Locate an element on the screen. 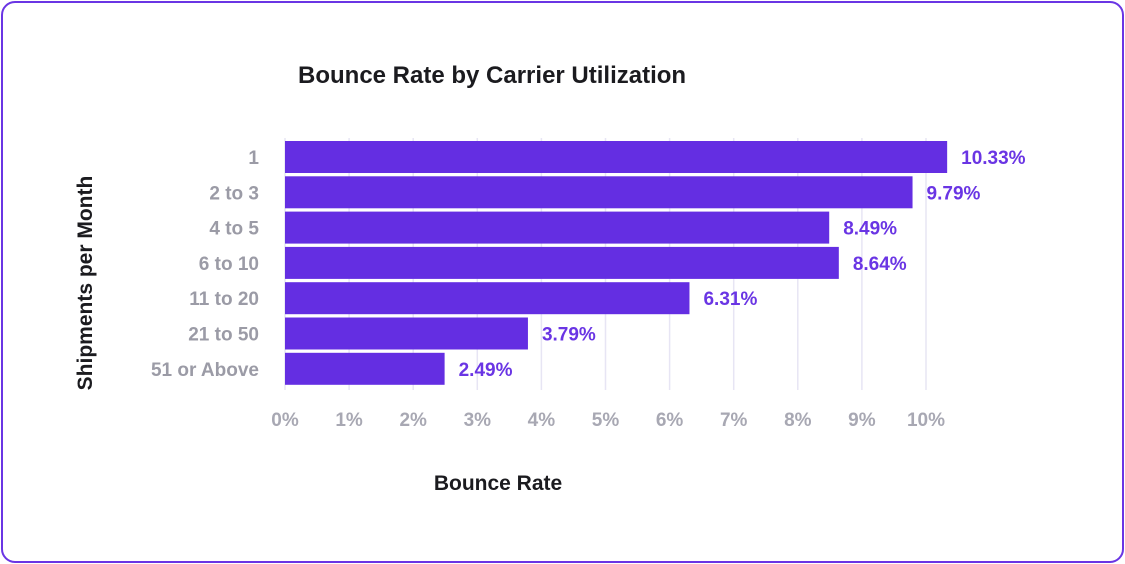 The height and width of the screenshot is (564, 1125). value-label: 8.49% is located at coordinates (870, 229).